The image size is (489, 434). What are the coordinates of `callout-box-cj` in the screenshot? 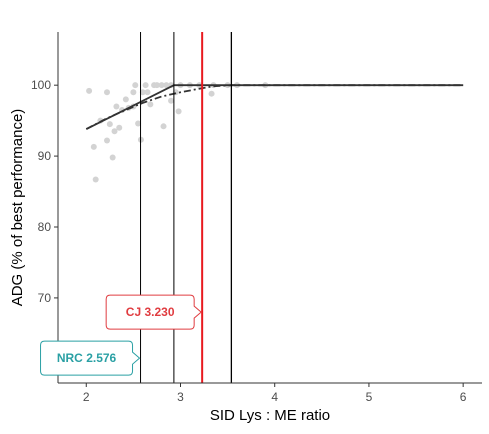 It's located at (153, 312).